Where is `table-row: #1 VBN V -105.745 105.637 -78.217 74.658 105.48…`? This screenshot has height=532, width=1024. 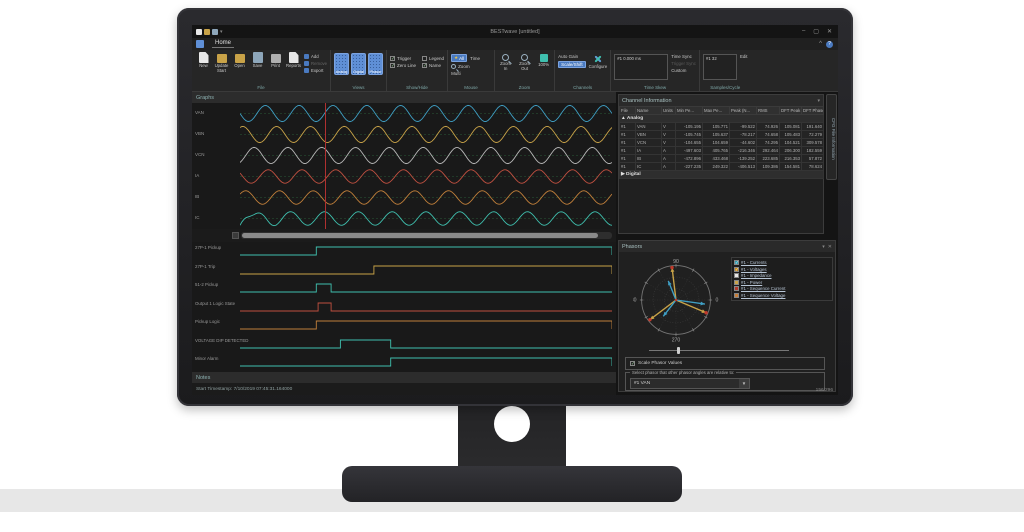
table-row: #1 VBN V -105.745 105.637 -78.217 74.658 105.48… is located at coordinates (721, 134).